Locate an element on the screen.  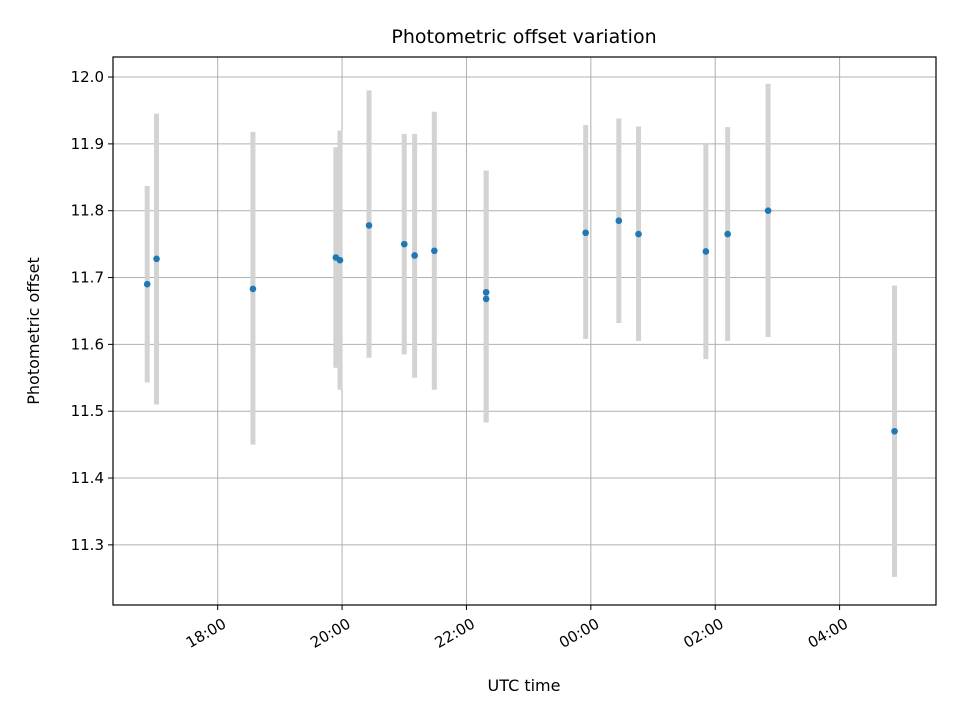
x-tick-label: 02:00 is located at coordinates (703, 633).